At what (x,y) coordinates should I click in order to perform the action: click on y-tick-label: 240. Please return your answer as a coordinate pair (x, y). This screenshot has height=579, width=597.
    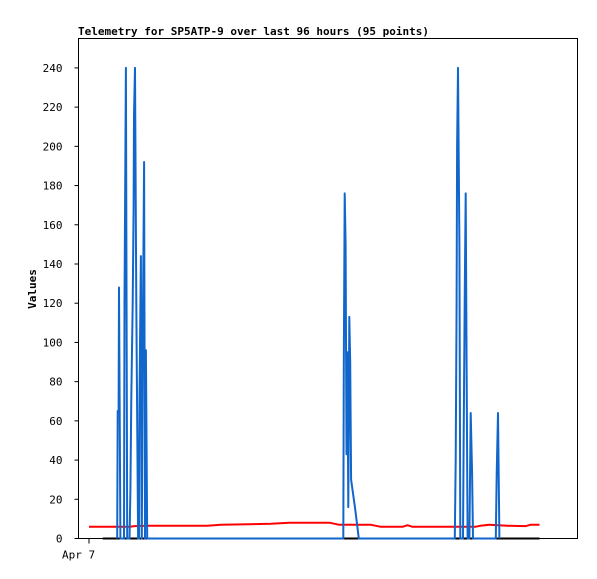
    Looking at the image, I should click on (53, 68).